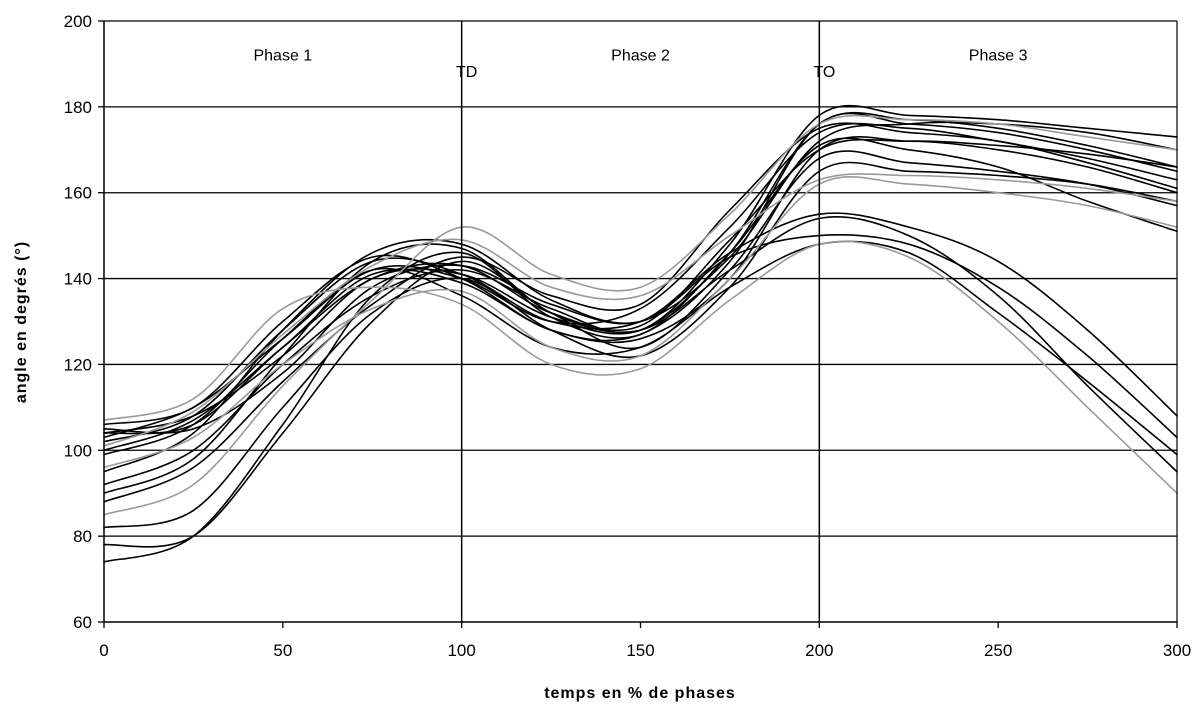  I want to click on x-tick-label-100: 100, so click(461, 650).